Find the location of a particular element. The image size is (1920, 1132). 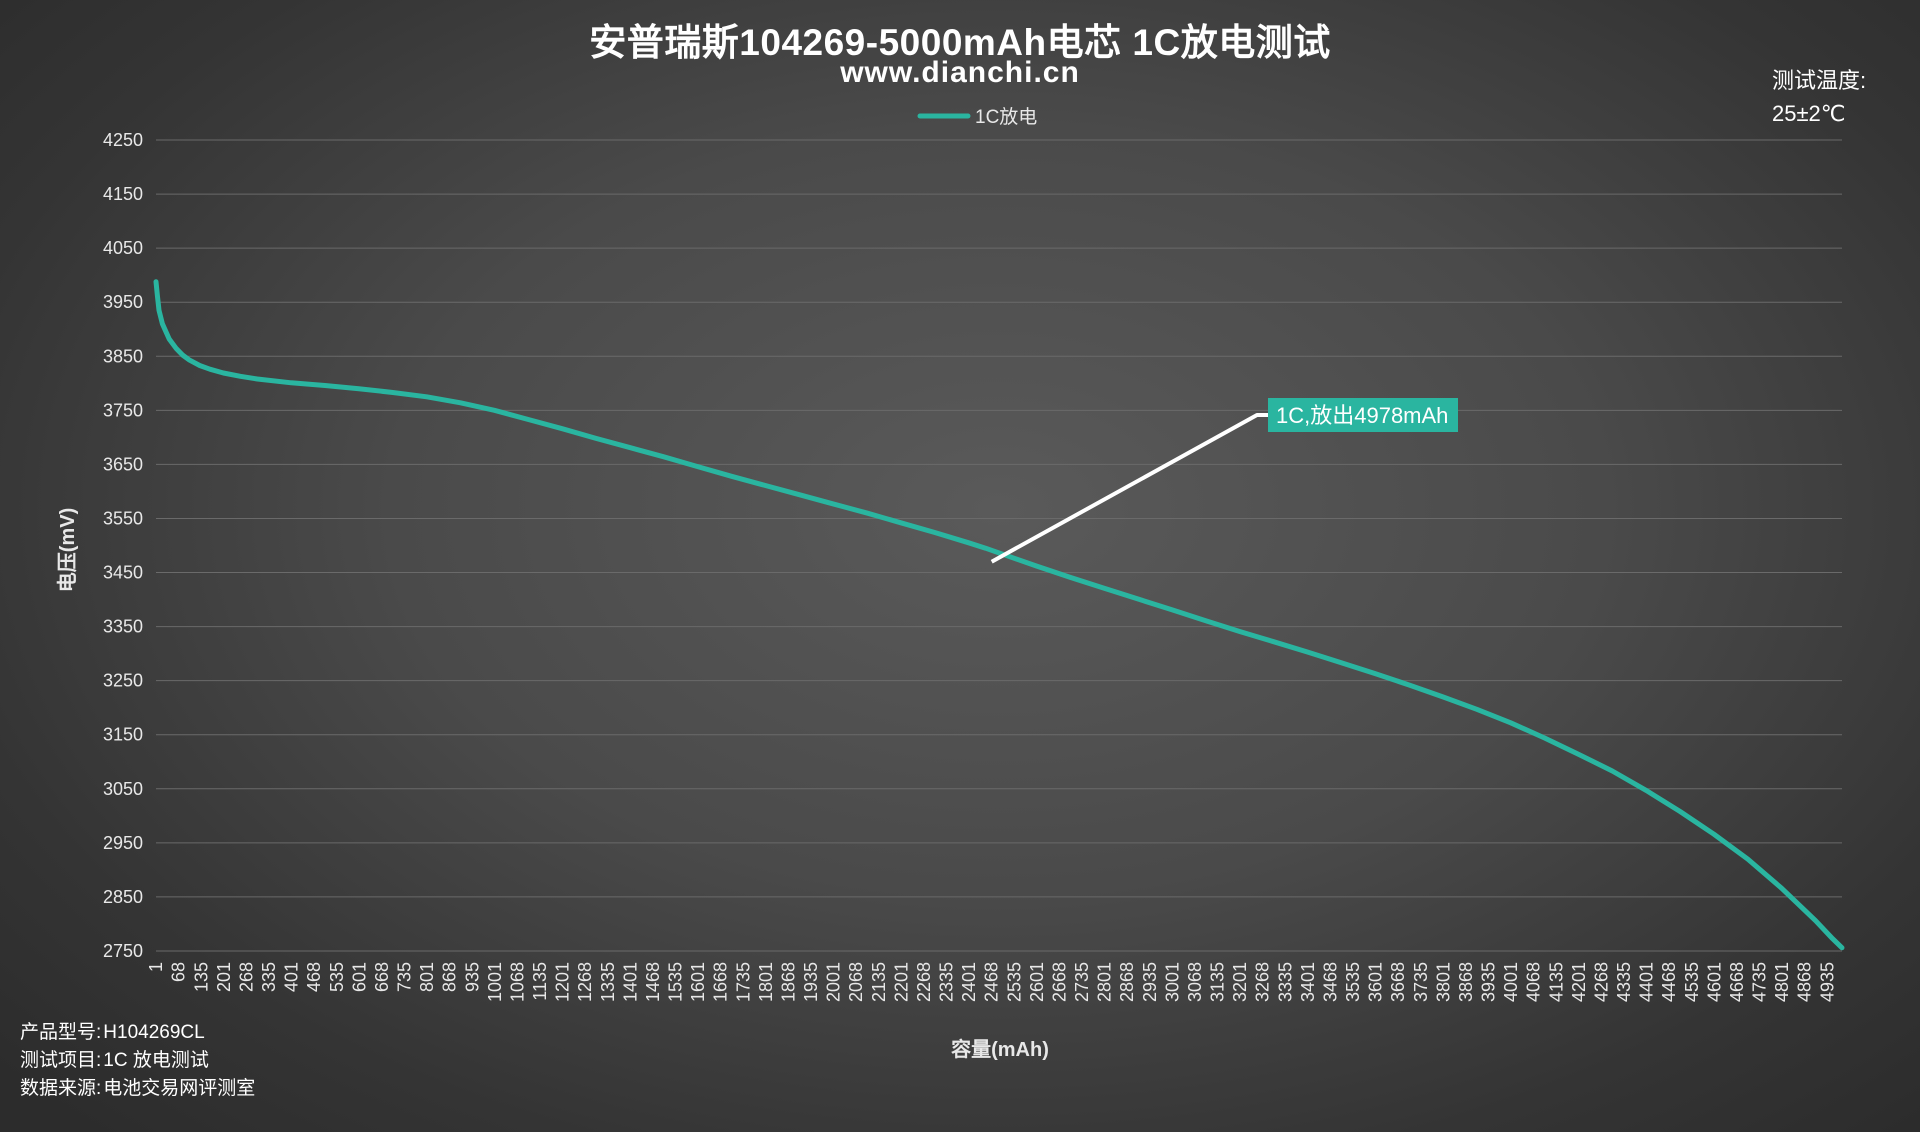

y-axis-title: 电压(mV) is located at coordinates (67, 550).